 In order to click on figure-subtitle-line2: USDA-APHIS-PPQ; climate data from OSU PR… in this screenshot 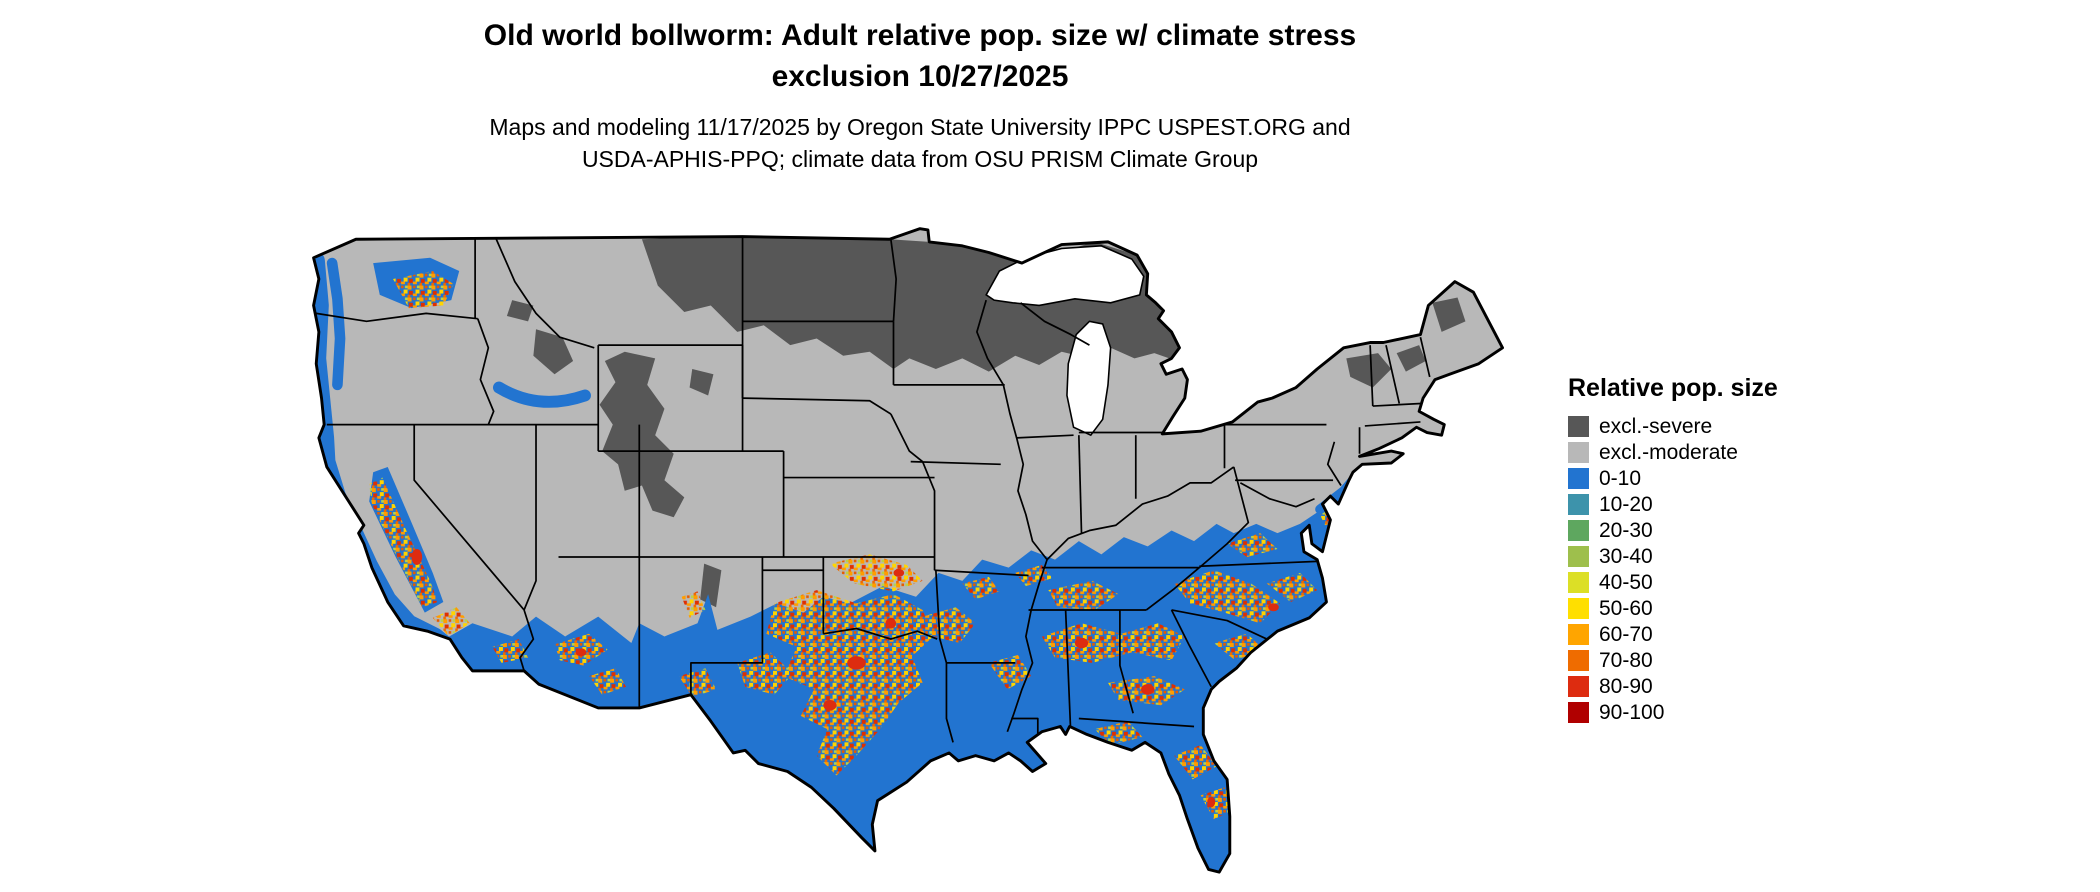, I will do `click(920, 159)`.